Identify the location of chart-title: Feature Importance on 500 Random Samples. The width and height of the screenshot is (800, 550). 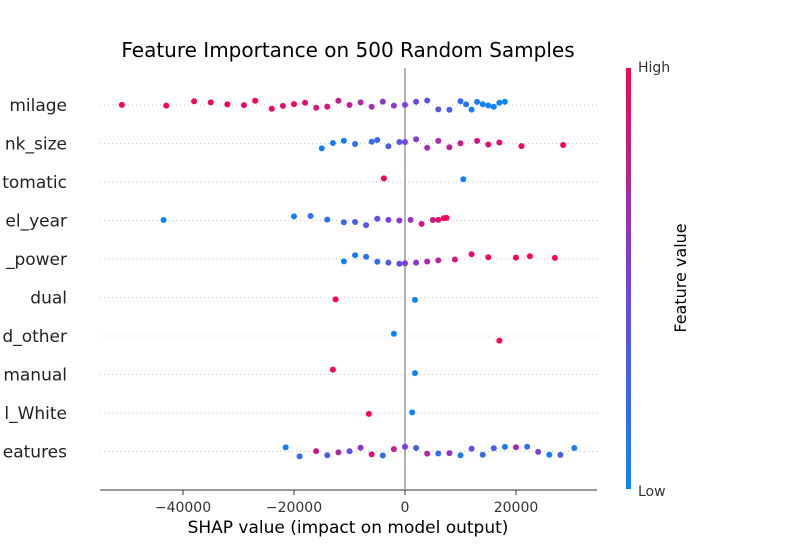
(347, 50).